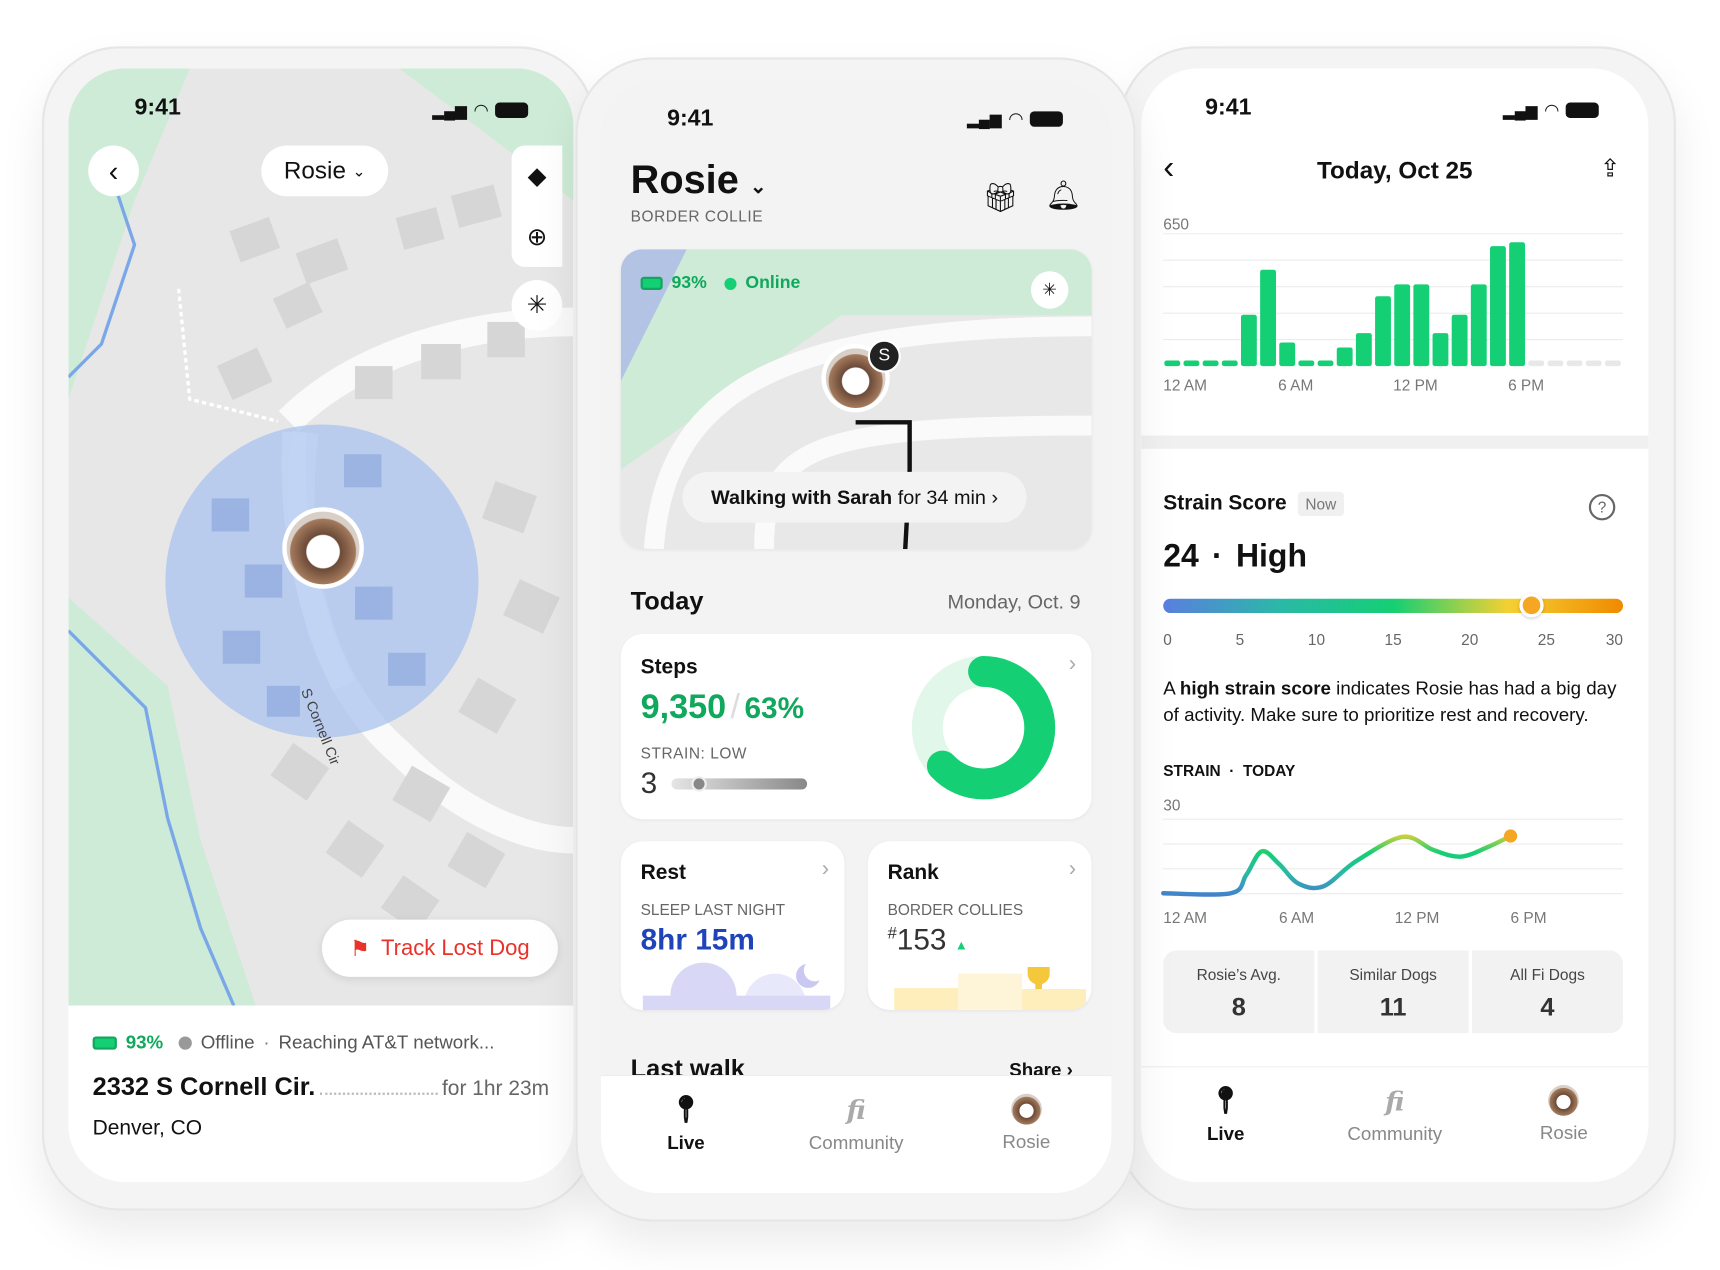 The image size is (1720, 1270). What do you see at coordinates (1564, 1100) in the screenshot?
I see `dog-avatar-icon` at bounding box center [1564, 1100].